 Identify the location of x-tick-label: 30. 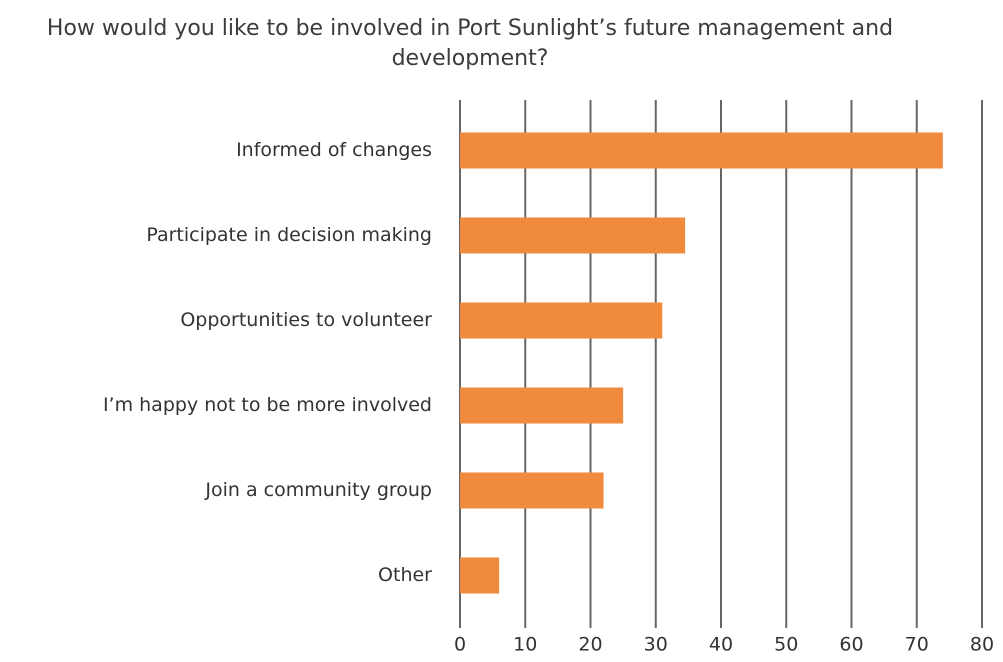
(656, 645).